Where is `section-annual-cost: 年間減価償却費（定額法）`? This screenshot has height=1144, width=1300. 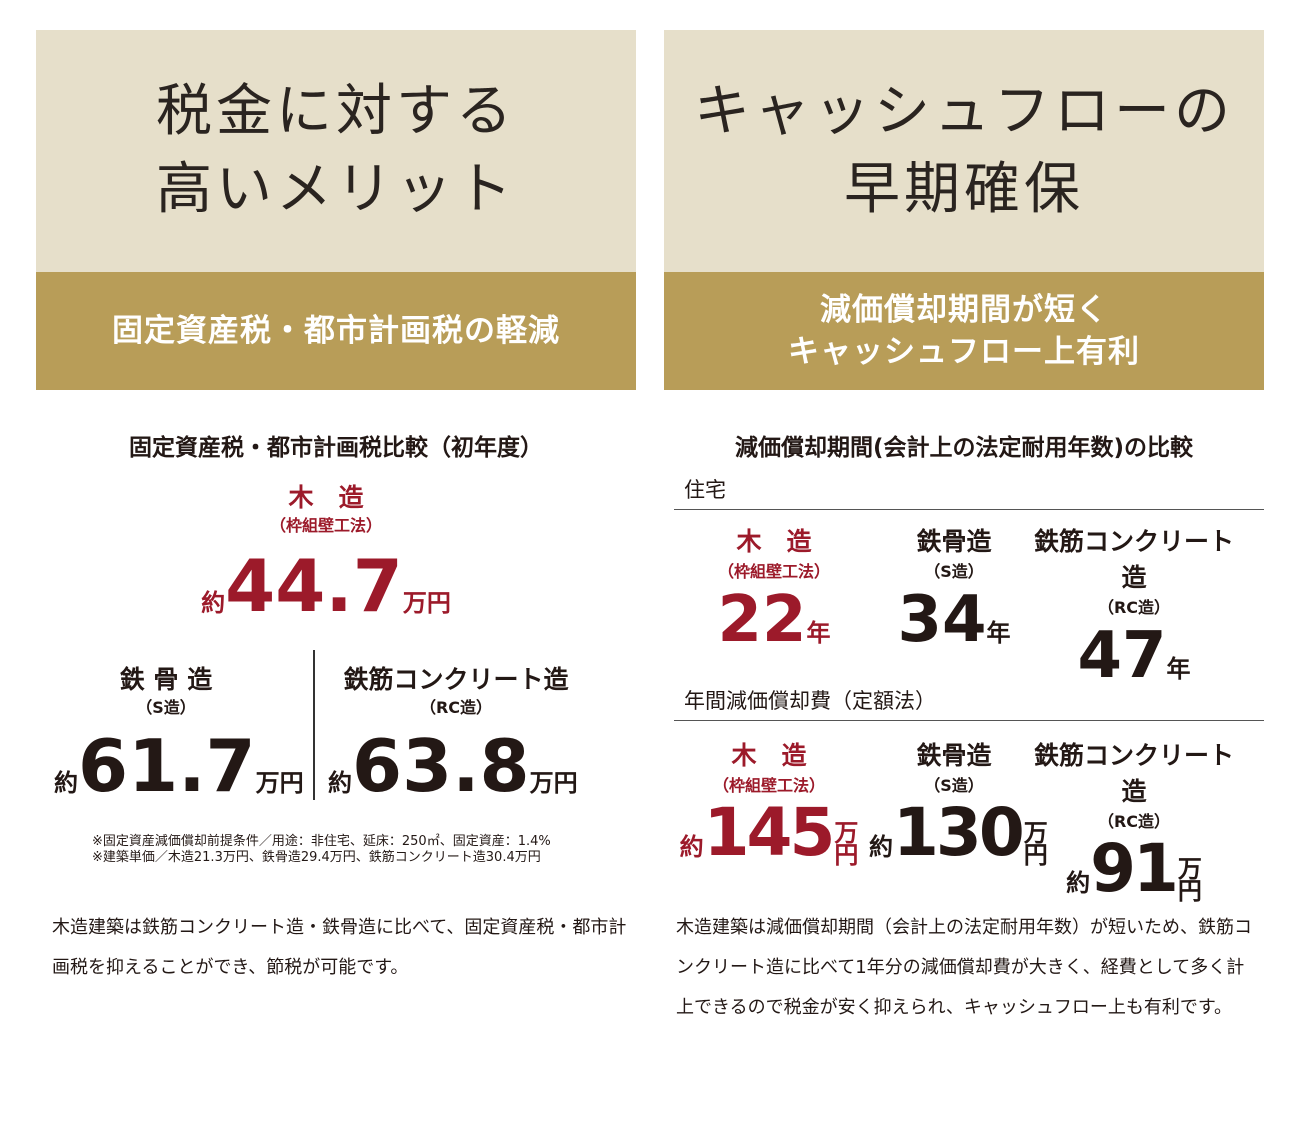 section-annual-cost: 年間減価償却費（定額法） is located at coordinates (810, 701).